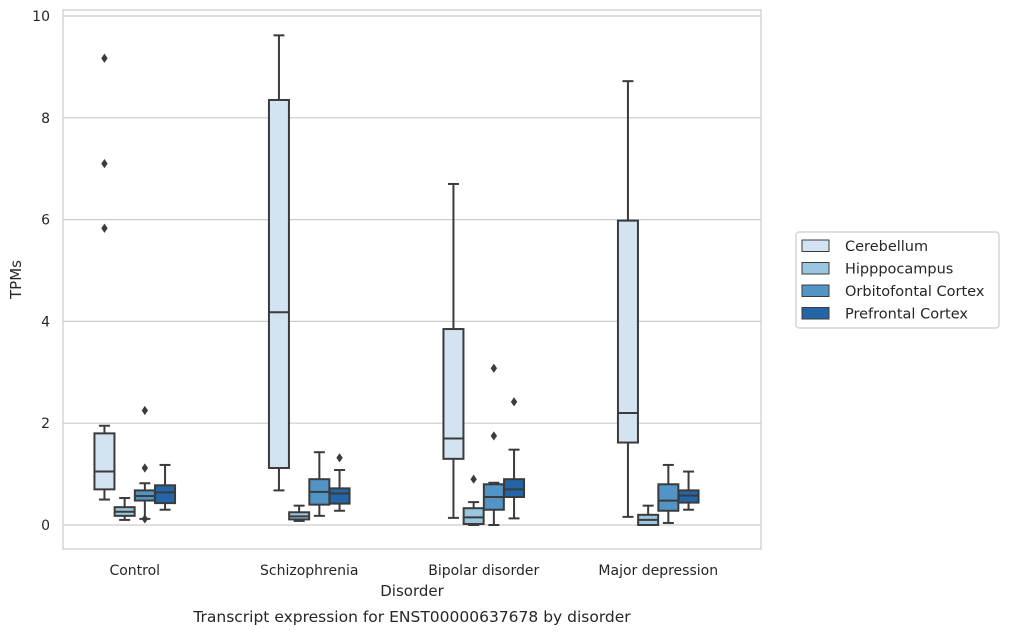 The width and height of the screenshot is (1009, 639). I want to click on y-axis-label: TPMs, so click(16, 280).